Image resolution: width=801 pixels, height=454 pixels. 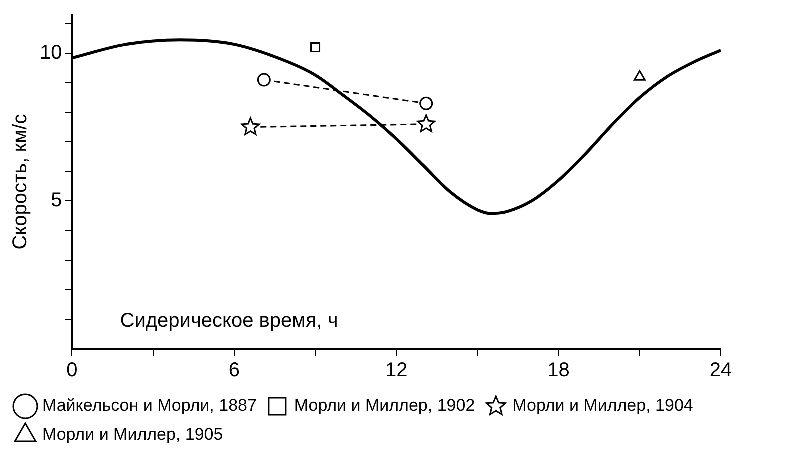 I want to click on legend-label: Морли и Миллер, 1902, so click(x=385, y=406).